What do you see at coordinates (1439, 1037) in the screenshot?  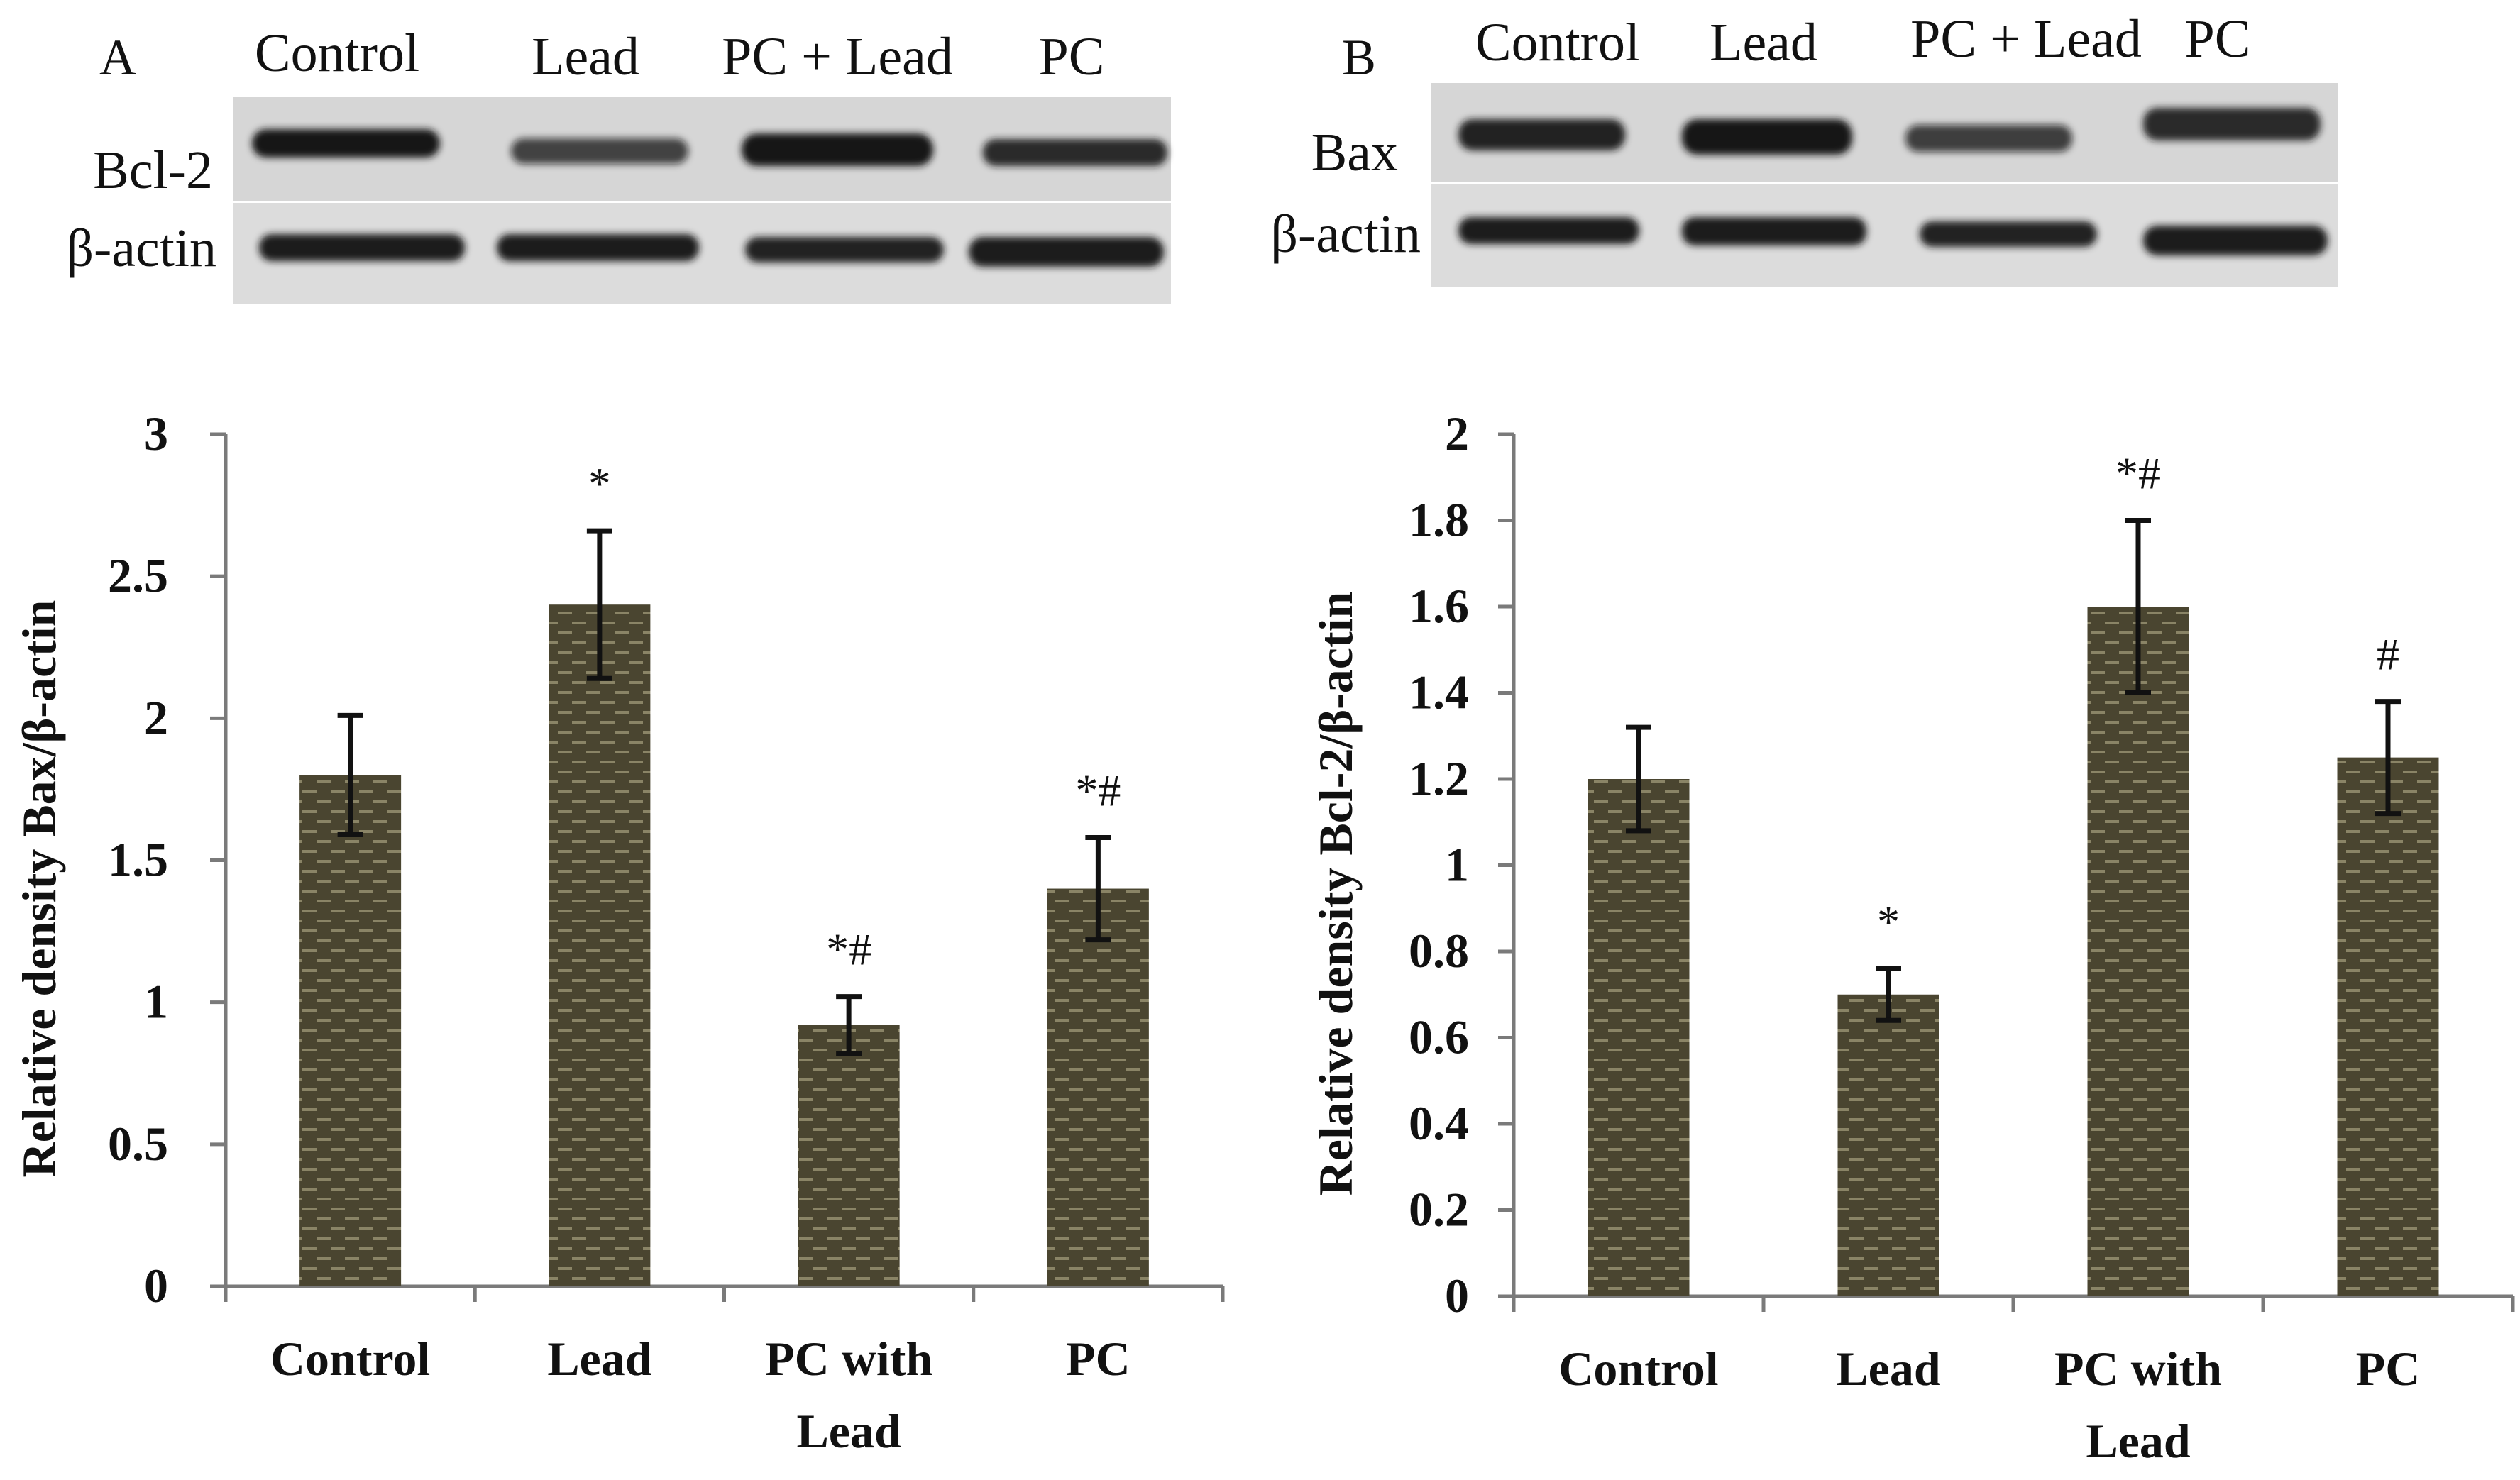 I see `y-tick-label: 0.6` at bounding box center [1439, 1037].